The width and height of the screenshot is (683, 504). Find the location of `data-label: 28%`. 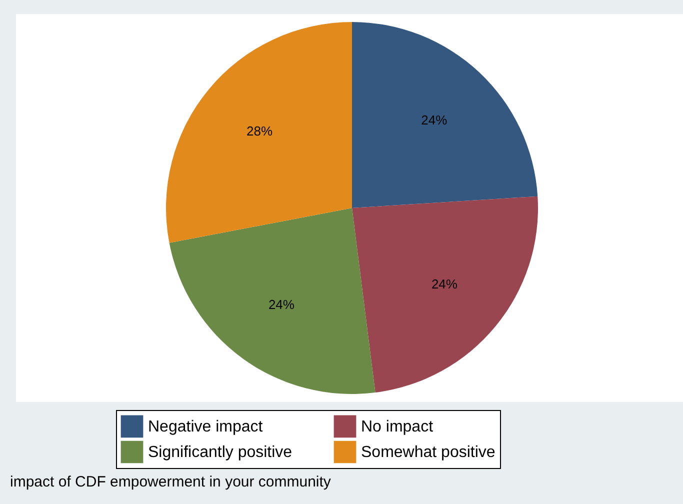

data-label: 28% is located at coordinates (259, 131).